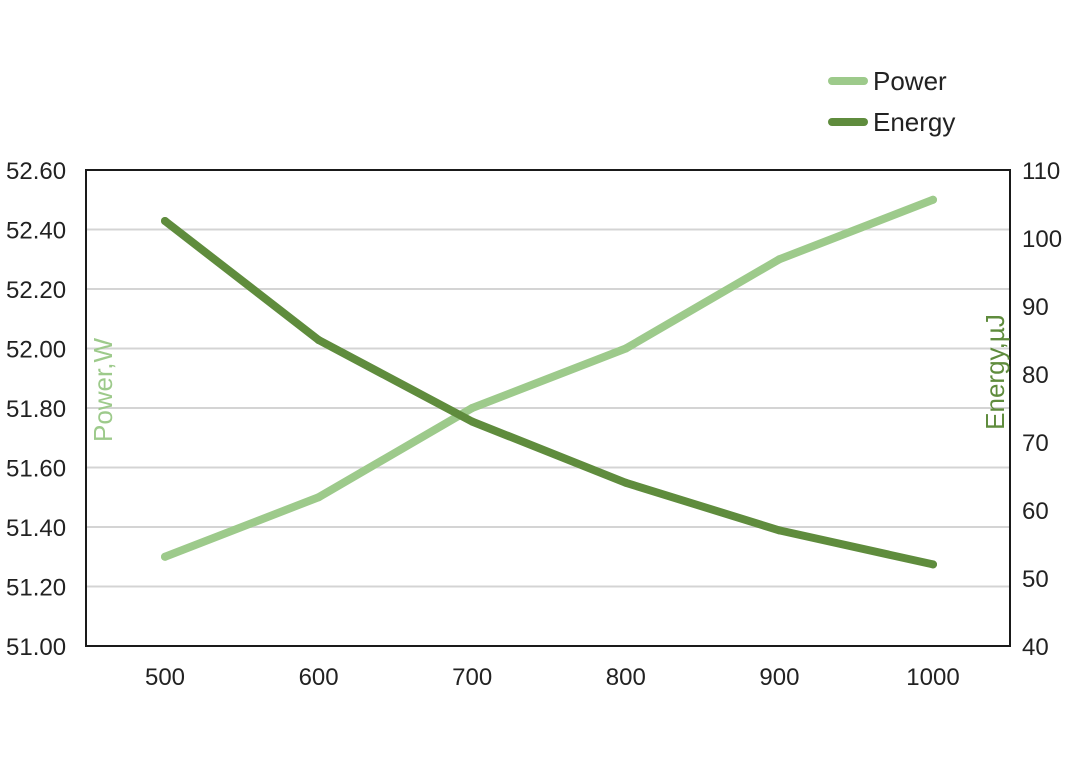  Describe the element at coordinates (165, 677) in the screenshot. I see `x-tick-label: 500` at that location.